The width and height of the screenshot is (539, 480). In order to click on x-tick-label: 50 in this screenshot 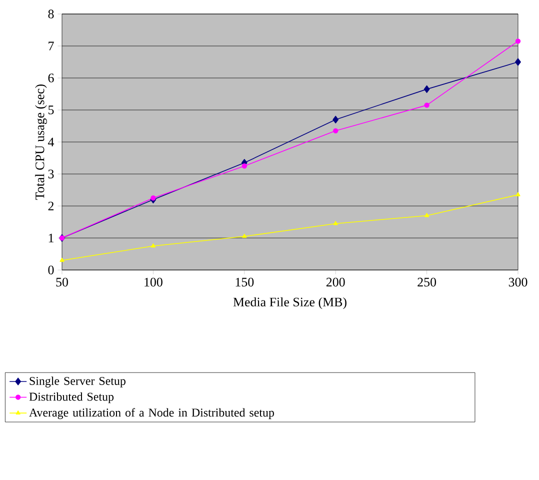, I will do `click(62, 282)`.